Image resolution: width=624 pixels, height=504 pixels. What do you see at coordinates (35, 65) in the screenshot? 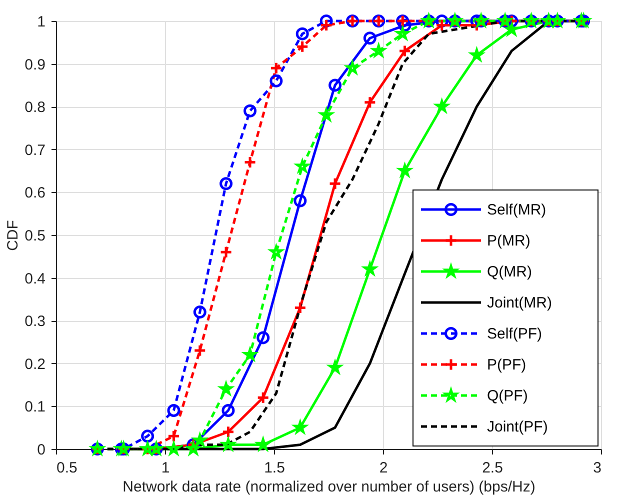
I see `y-tick-label: 0.9` at bounding box center [35, 65].